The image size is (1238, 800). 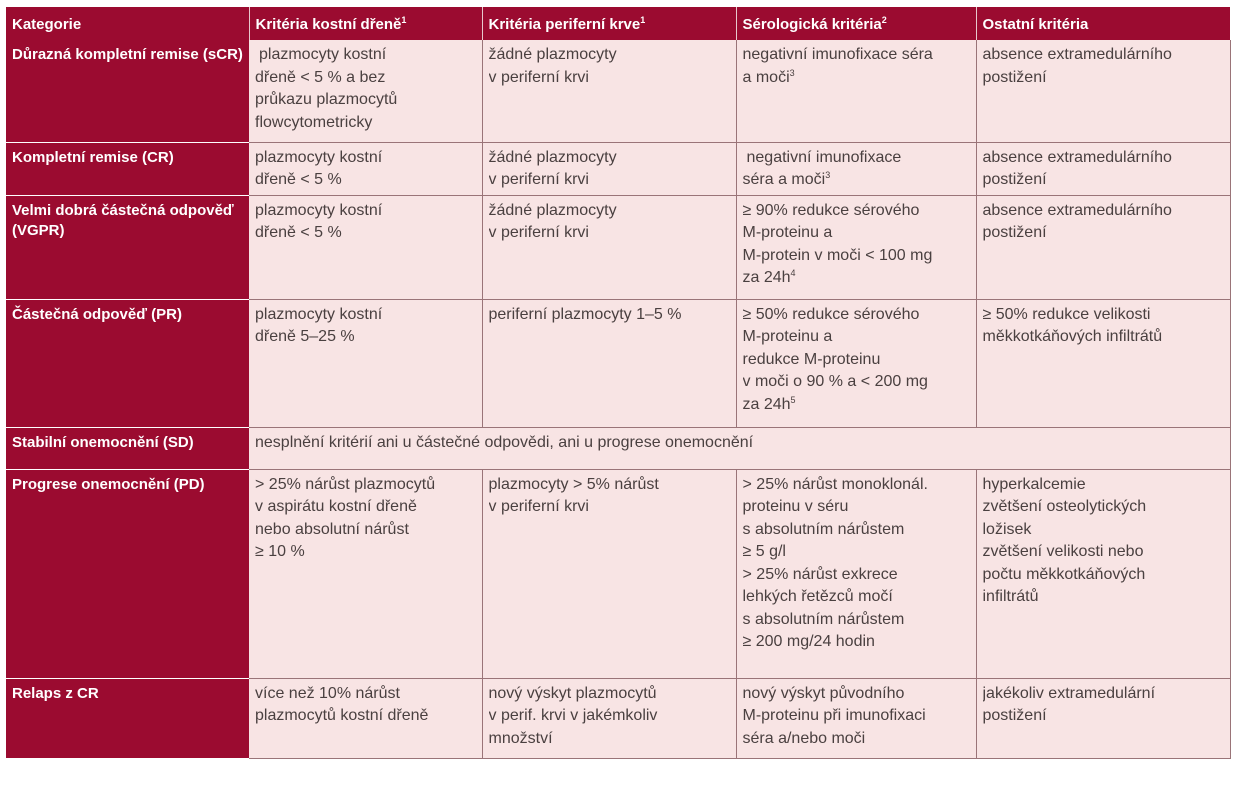 I want to click on row-category-scr: Důrazná kompletní remise (sCR), so click(x=127, y=91).